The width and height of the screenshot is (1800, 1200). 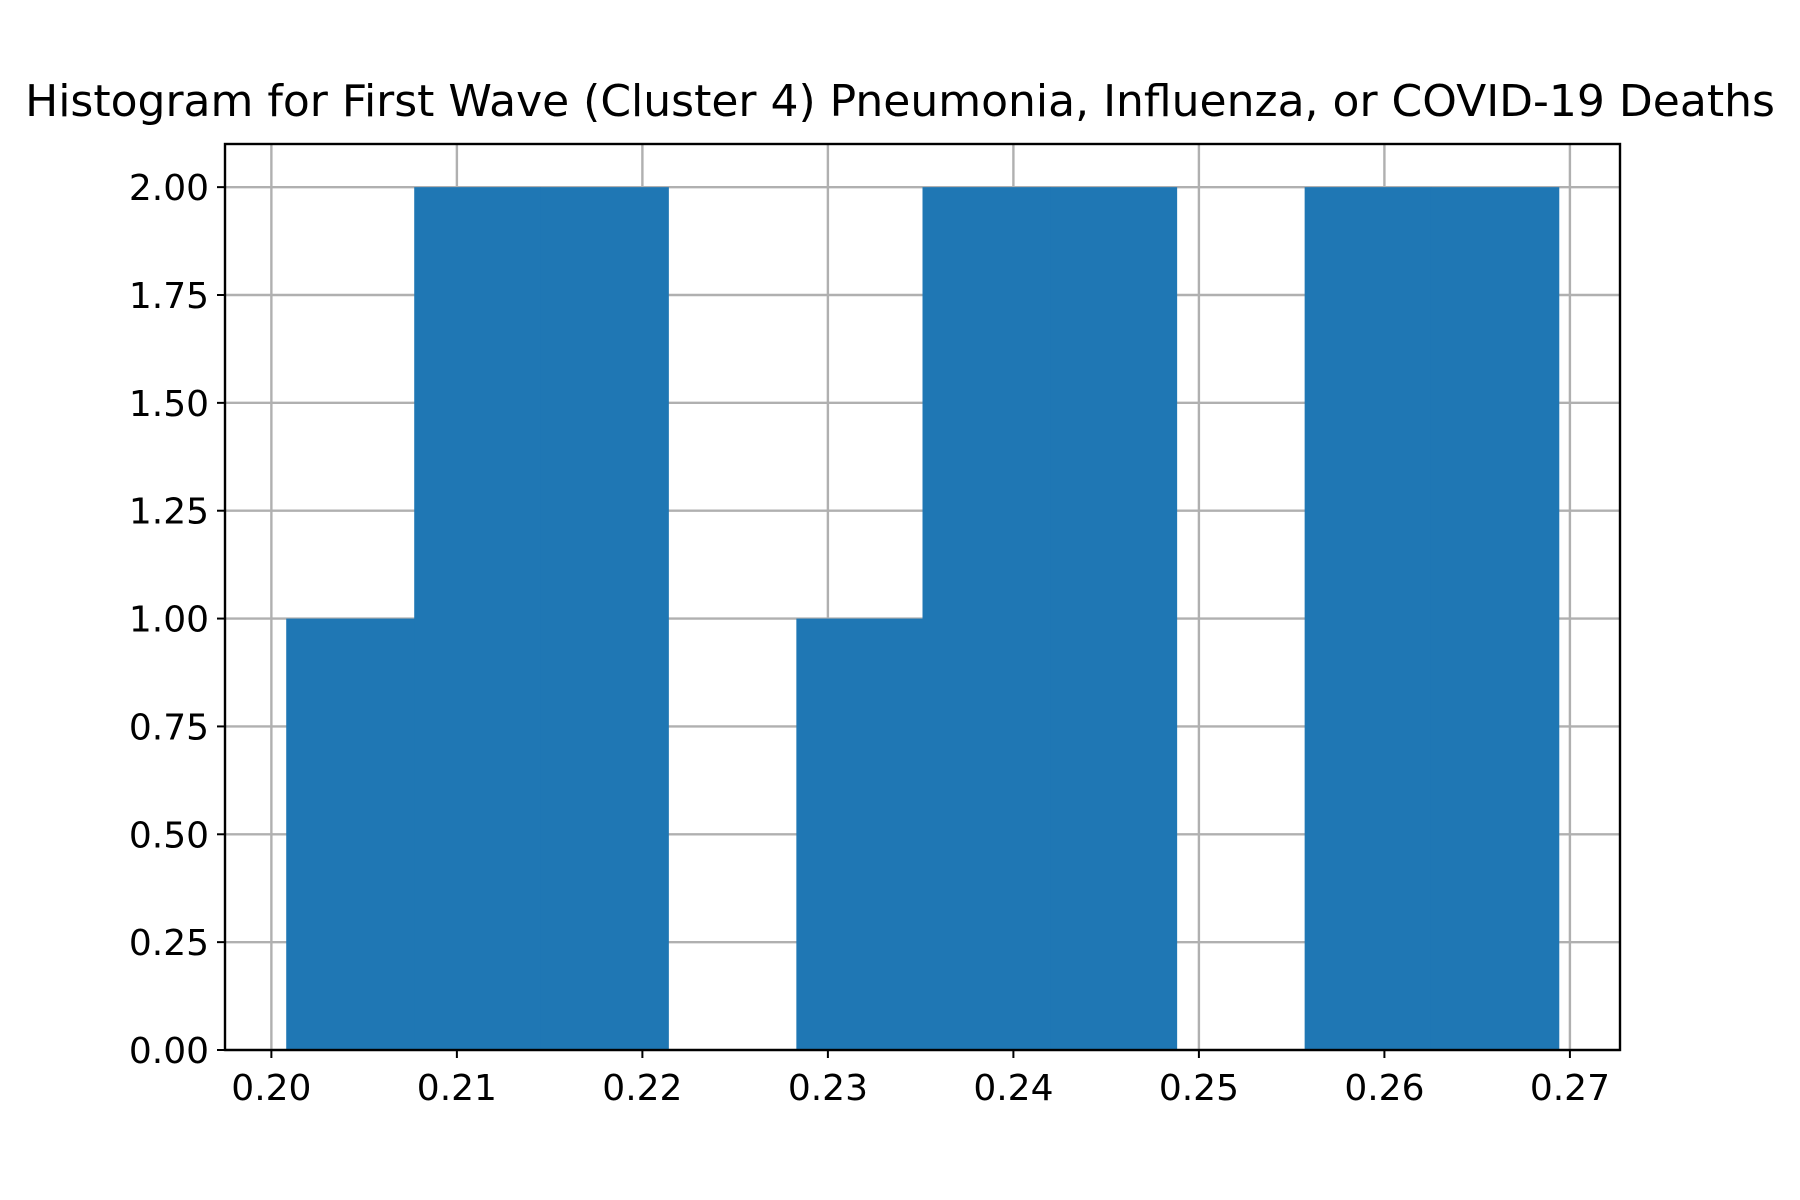 I want to click on y-tick-label: 2.00, so click(x=169, y=188).